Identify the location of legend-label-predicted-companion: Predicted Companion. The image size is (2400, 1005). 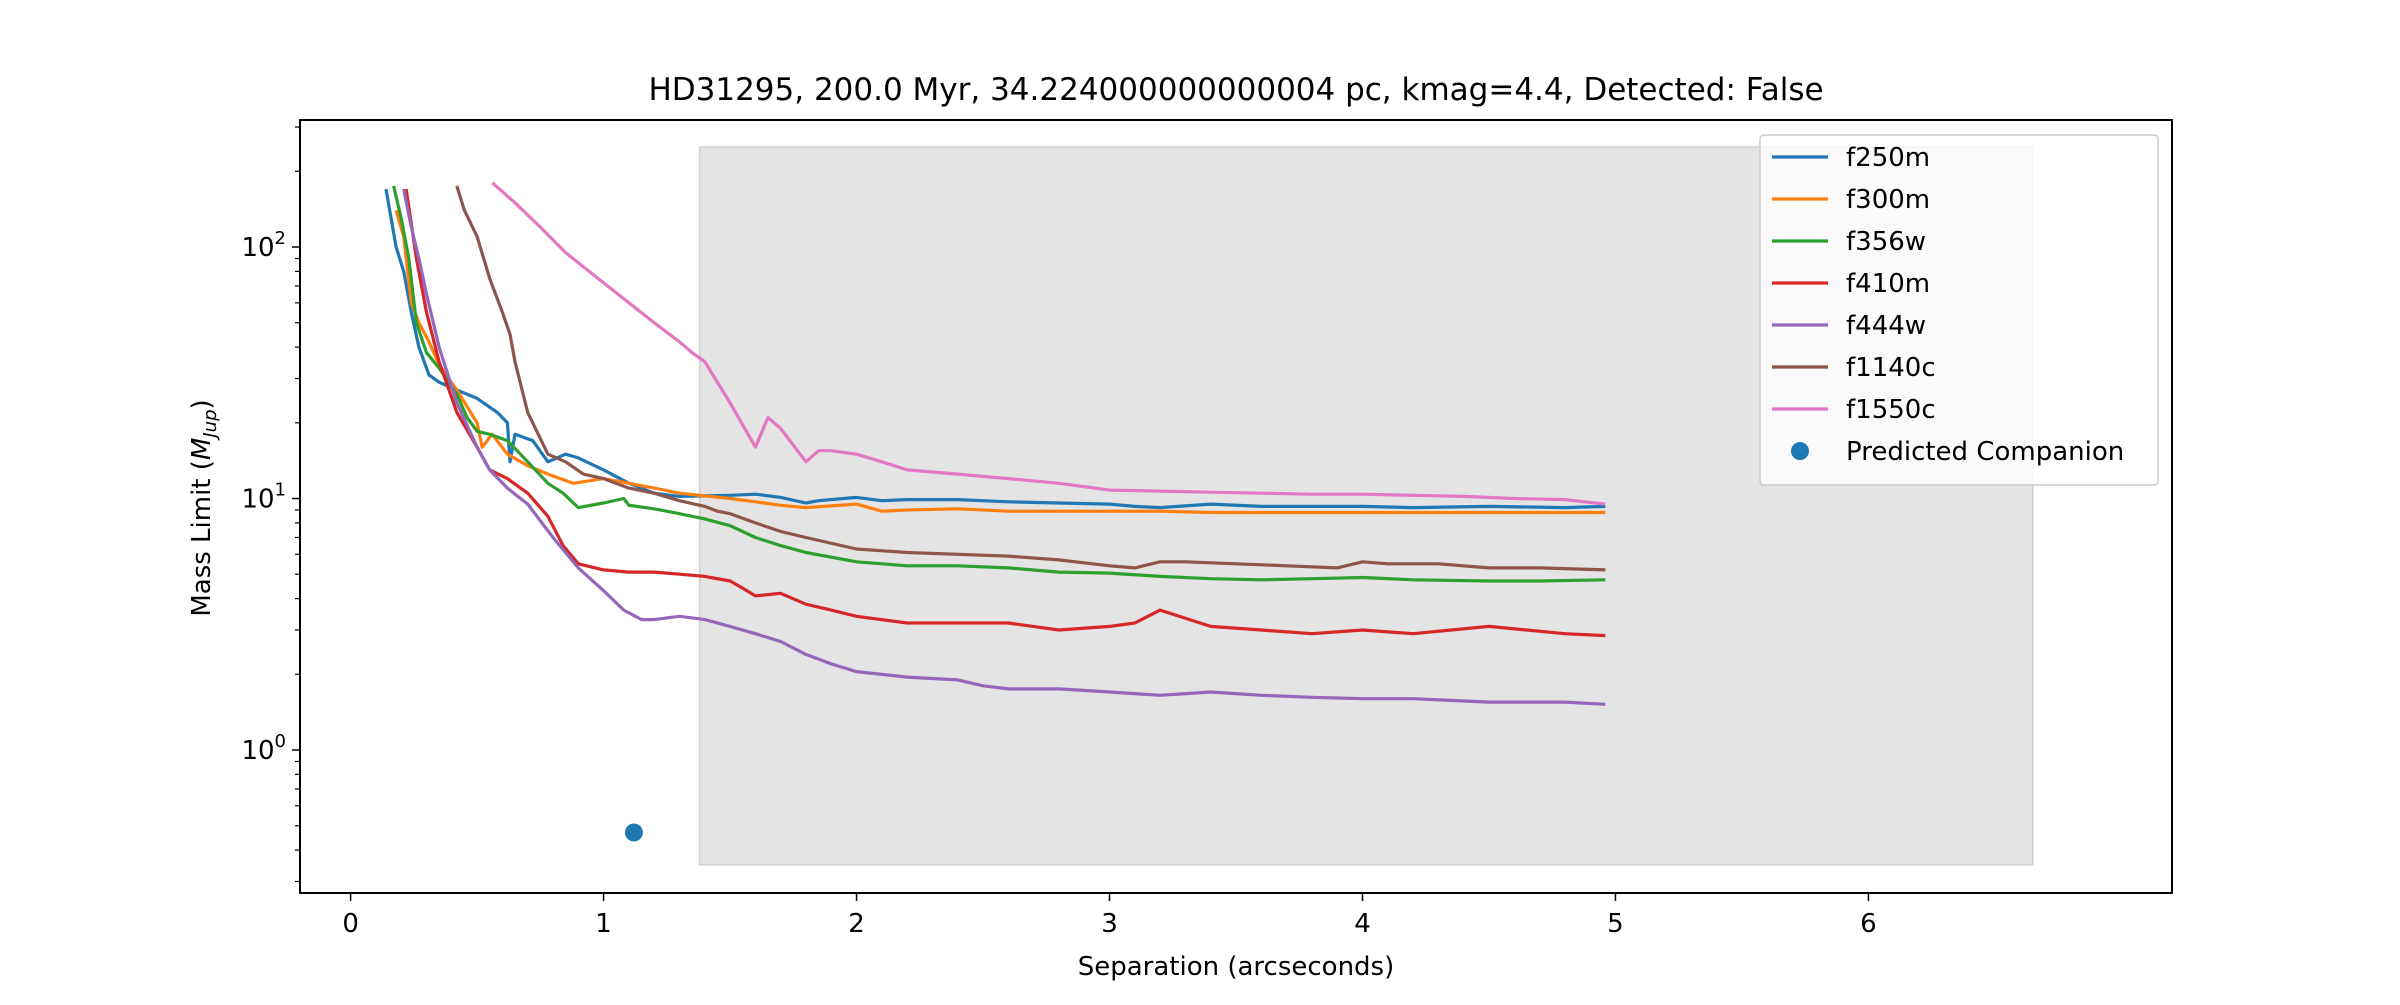
(1985, 452).